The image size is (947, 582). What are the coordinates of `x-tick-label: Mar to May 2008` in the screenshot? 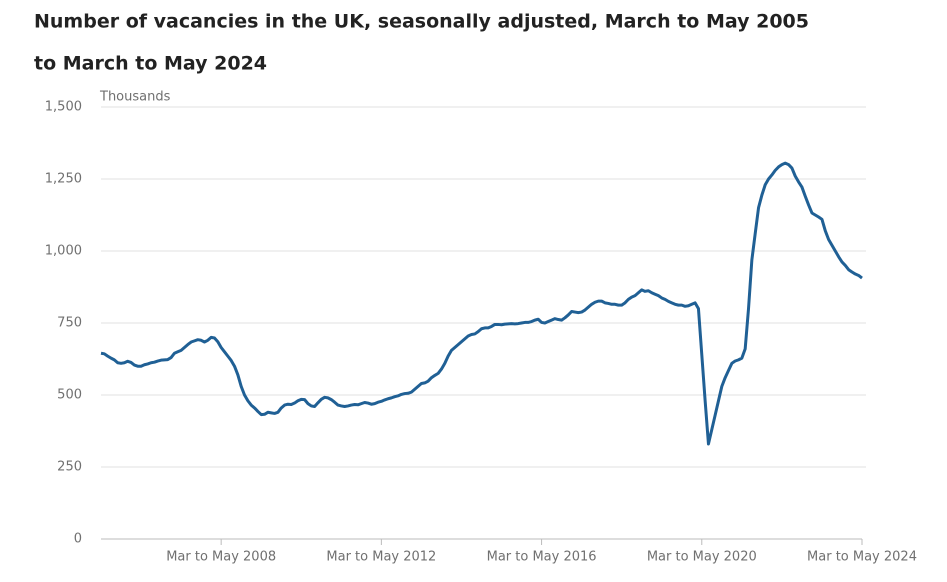 It's located at (221, 557).